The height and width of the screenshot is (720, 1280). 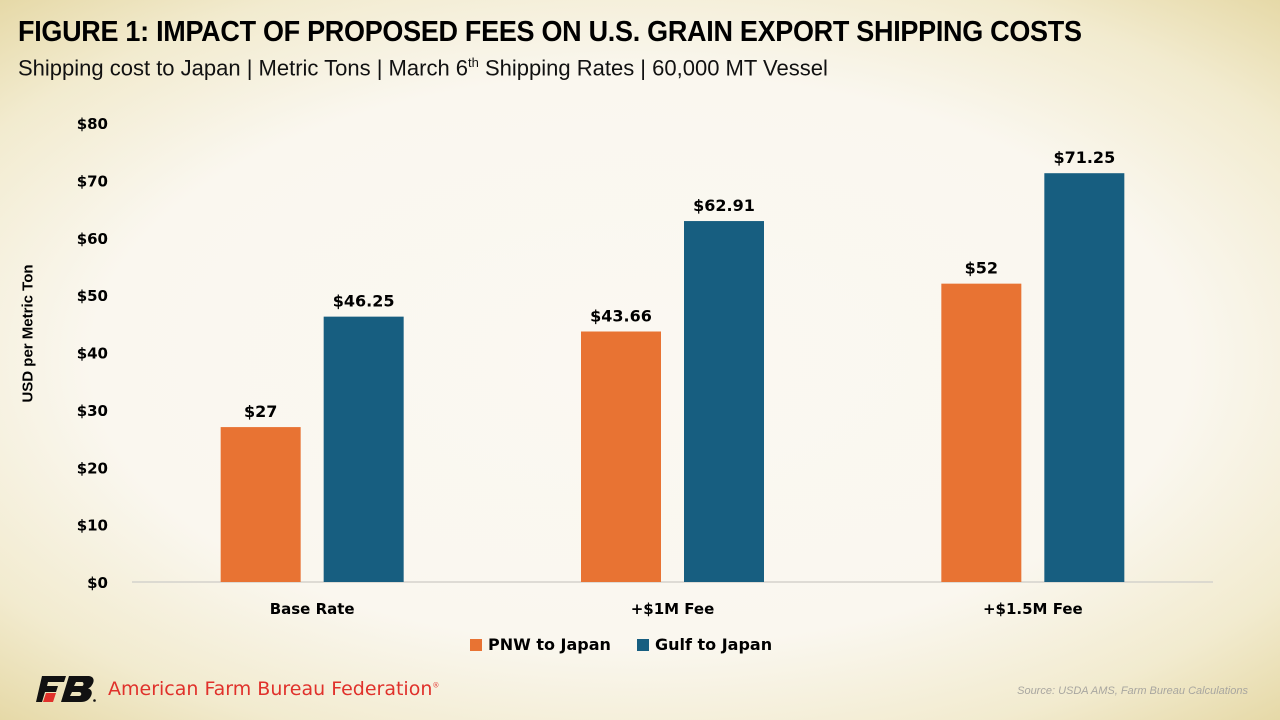 I want to click on legend-label-pnw: PNW to Japan, so click(x=549, y=644).